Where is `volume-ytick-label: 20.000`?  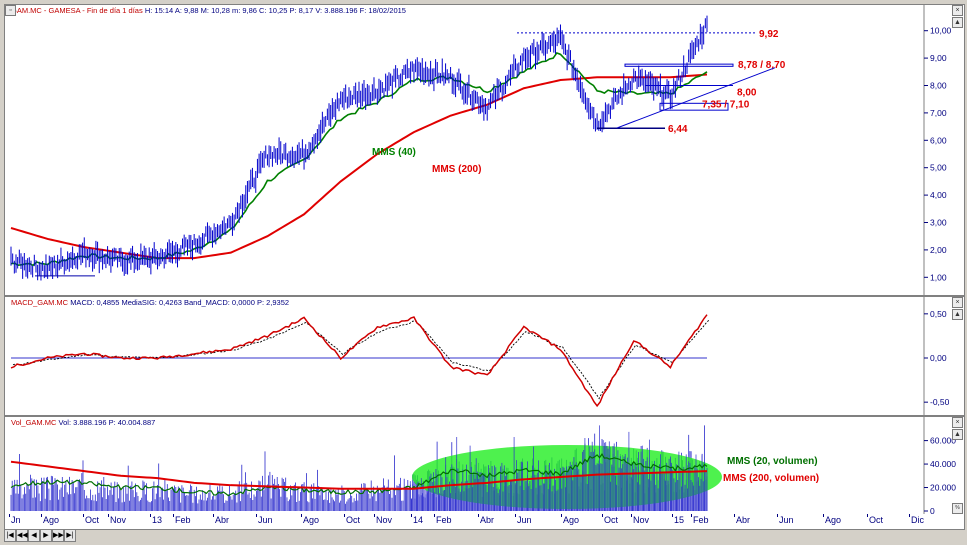
volume-ytick-label: 20.000 is located at coordinates (943, 488).